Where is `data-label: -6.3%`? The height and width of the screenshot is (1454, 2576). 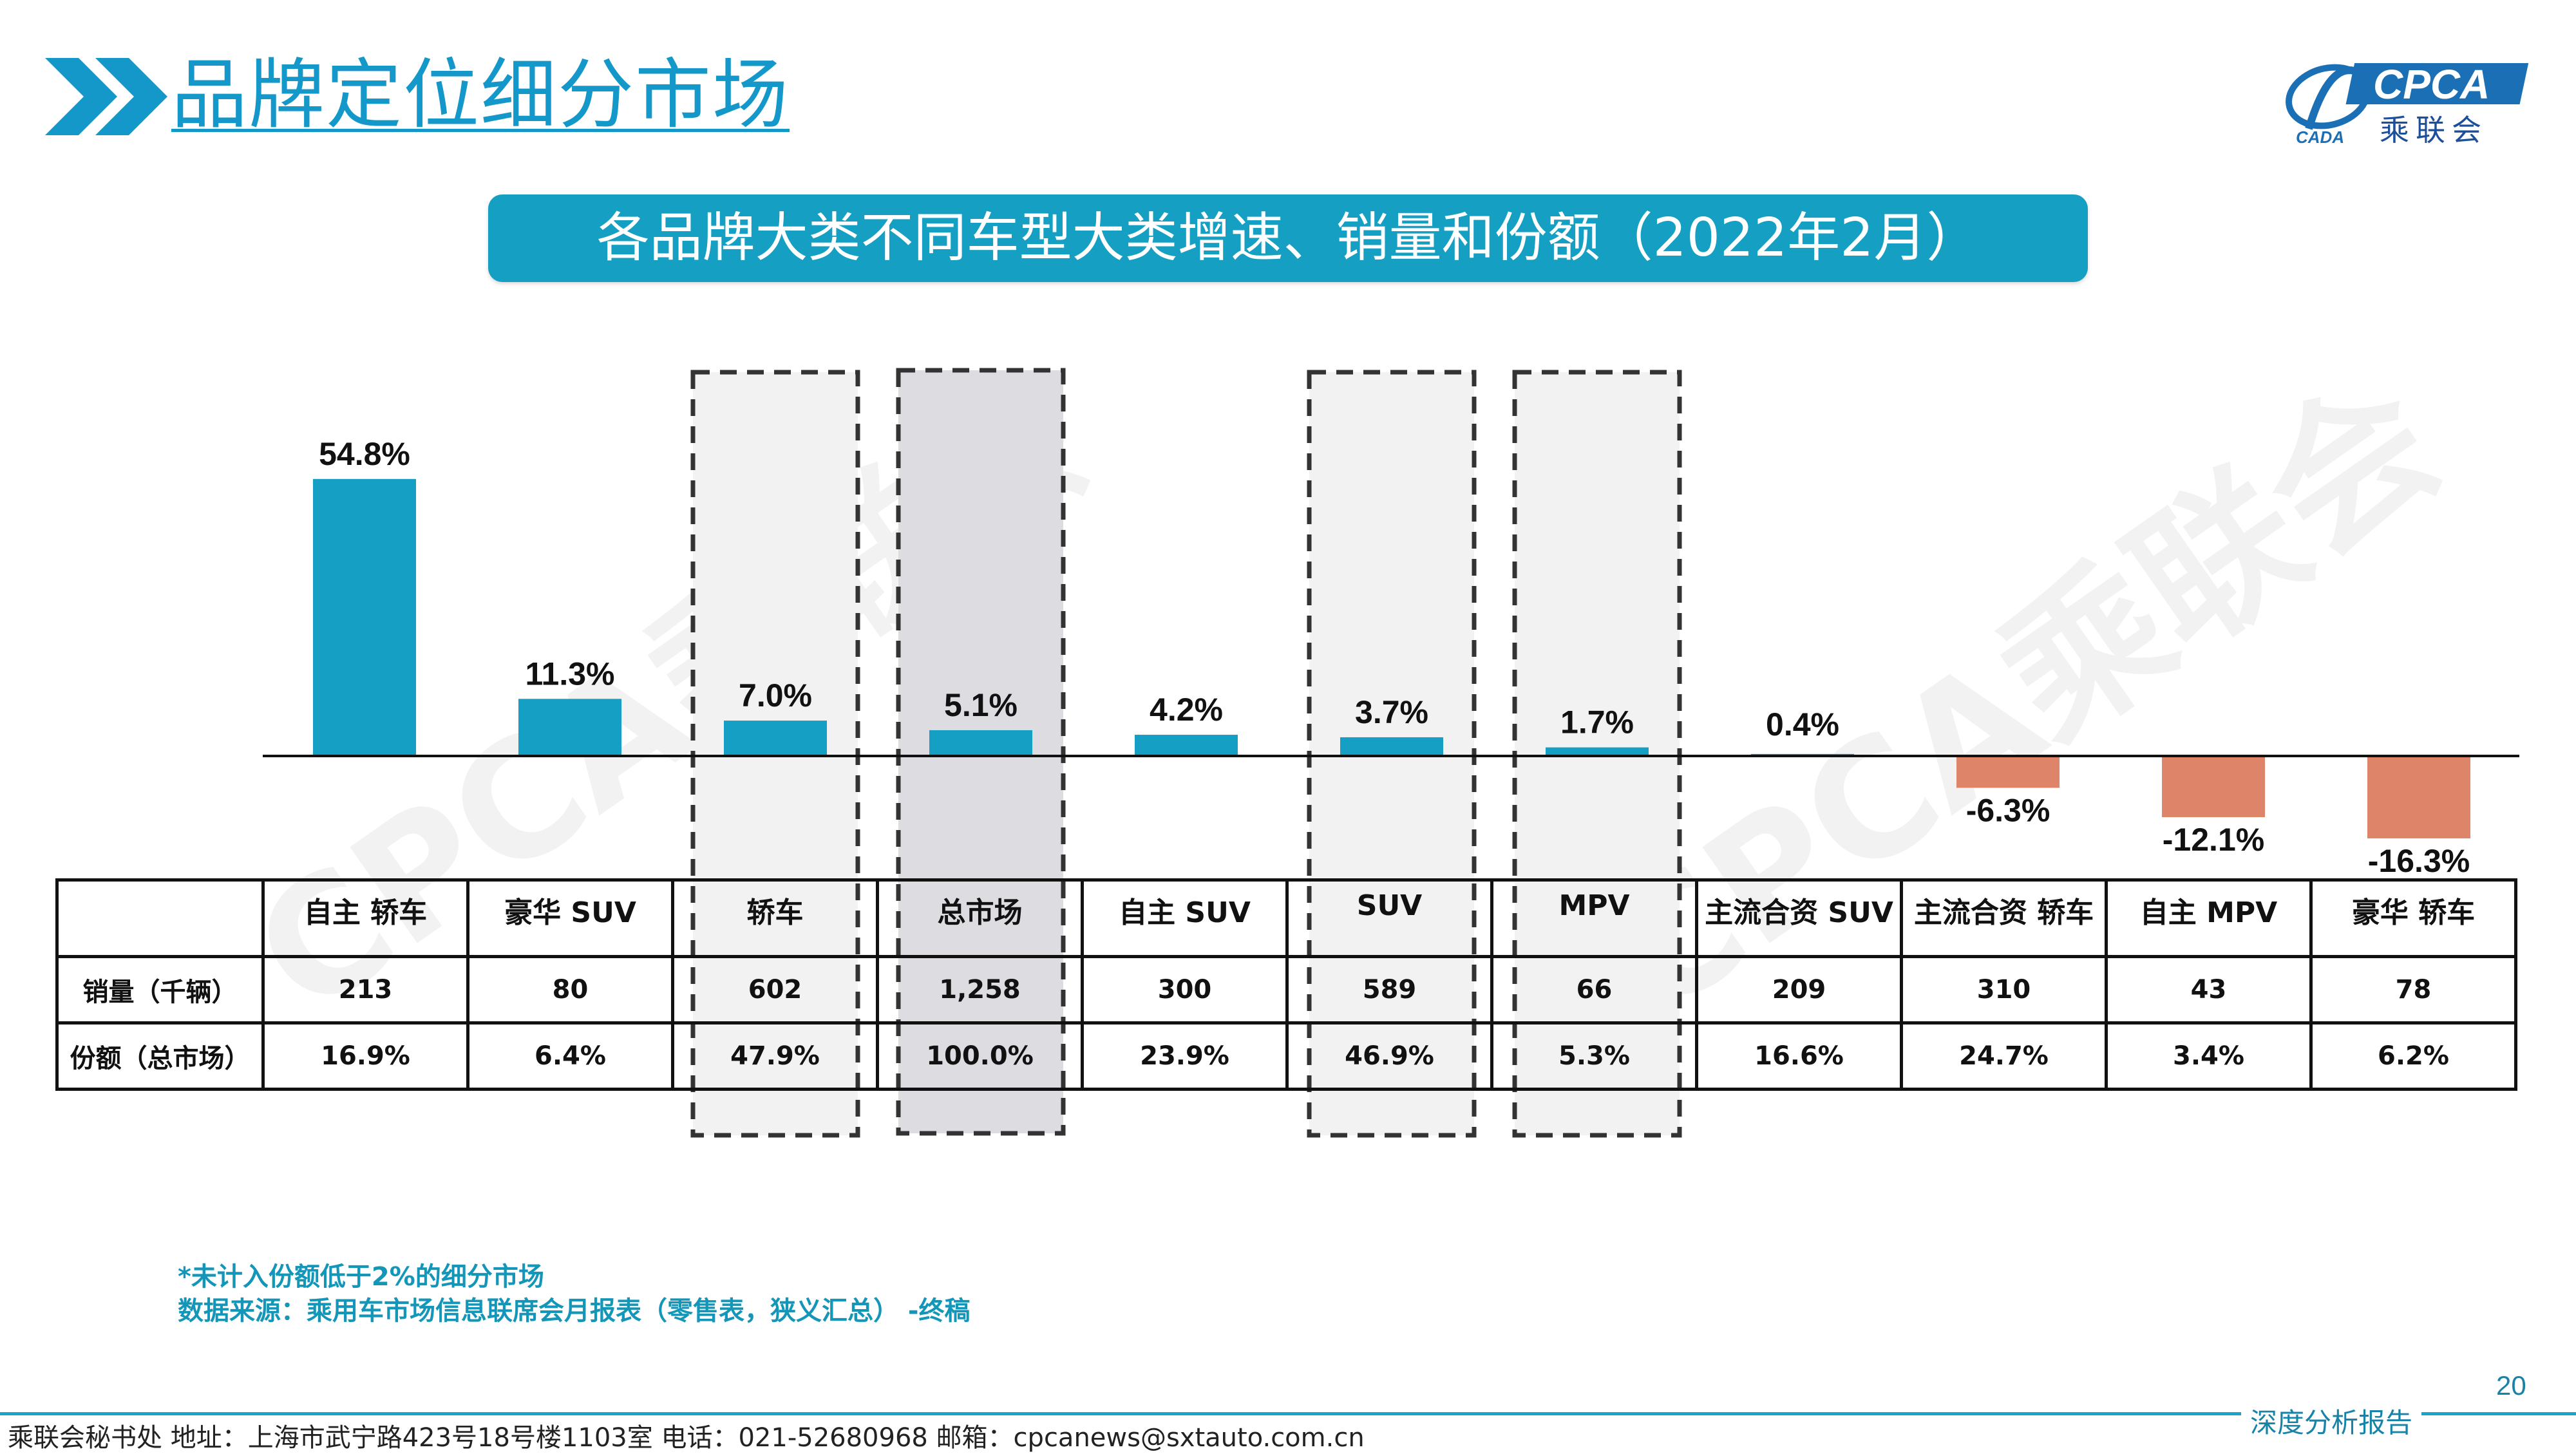 data-label: -6.3% is located at coordinates (2008, 810).